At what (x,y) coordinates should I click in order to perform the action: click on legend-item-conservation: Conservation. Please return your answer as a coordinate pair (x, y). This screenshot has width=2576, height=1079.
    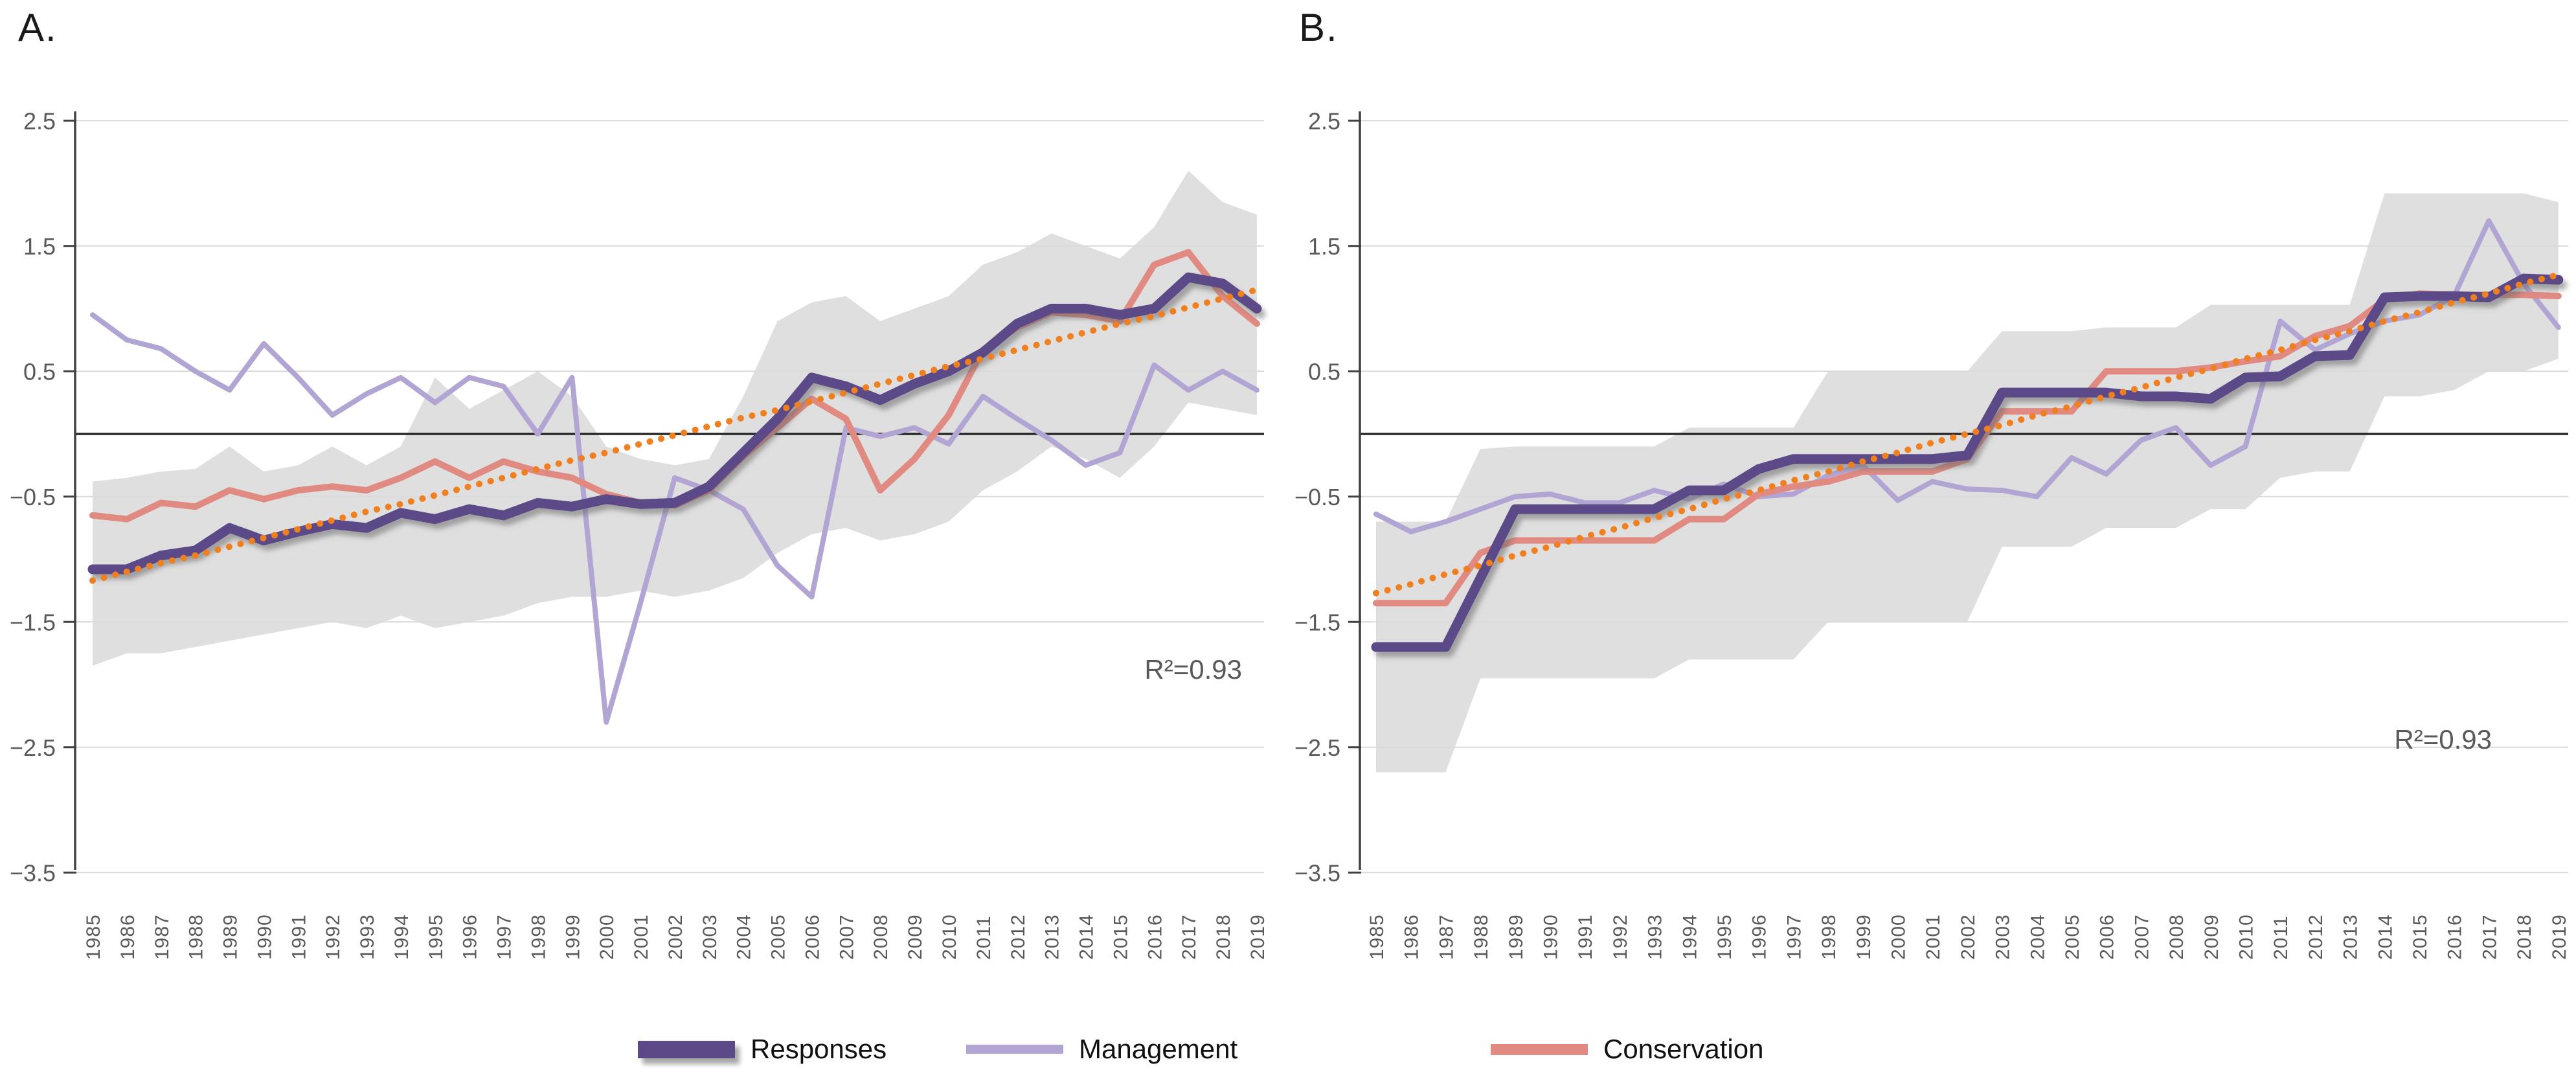
    Looking at the image, I should click on (1627, 1049).